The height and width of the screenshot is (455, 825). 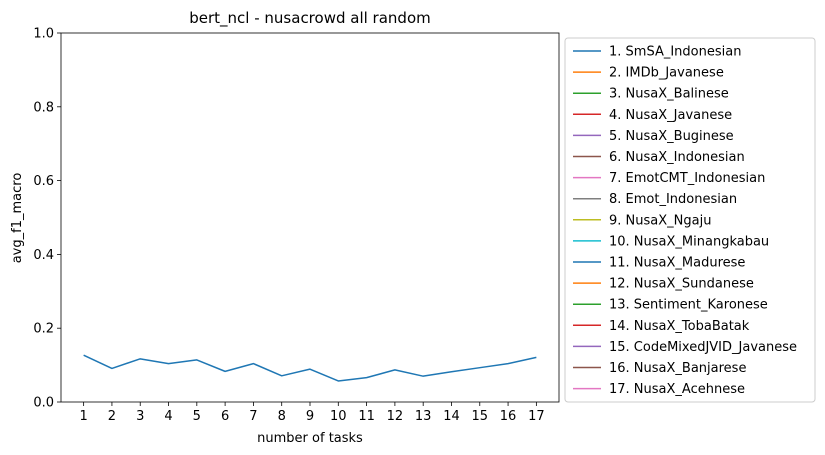 What do you see at coordinates (681, 284) in the screenshot?
I see `legend-entry-label: 12. NusaX_Sundanese` at bounding box center [681, 284].